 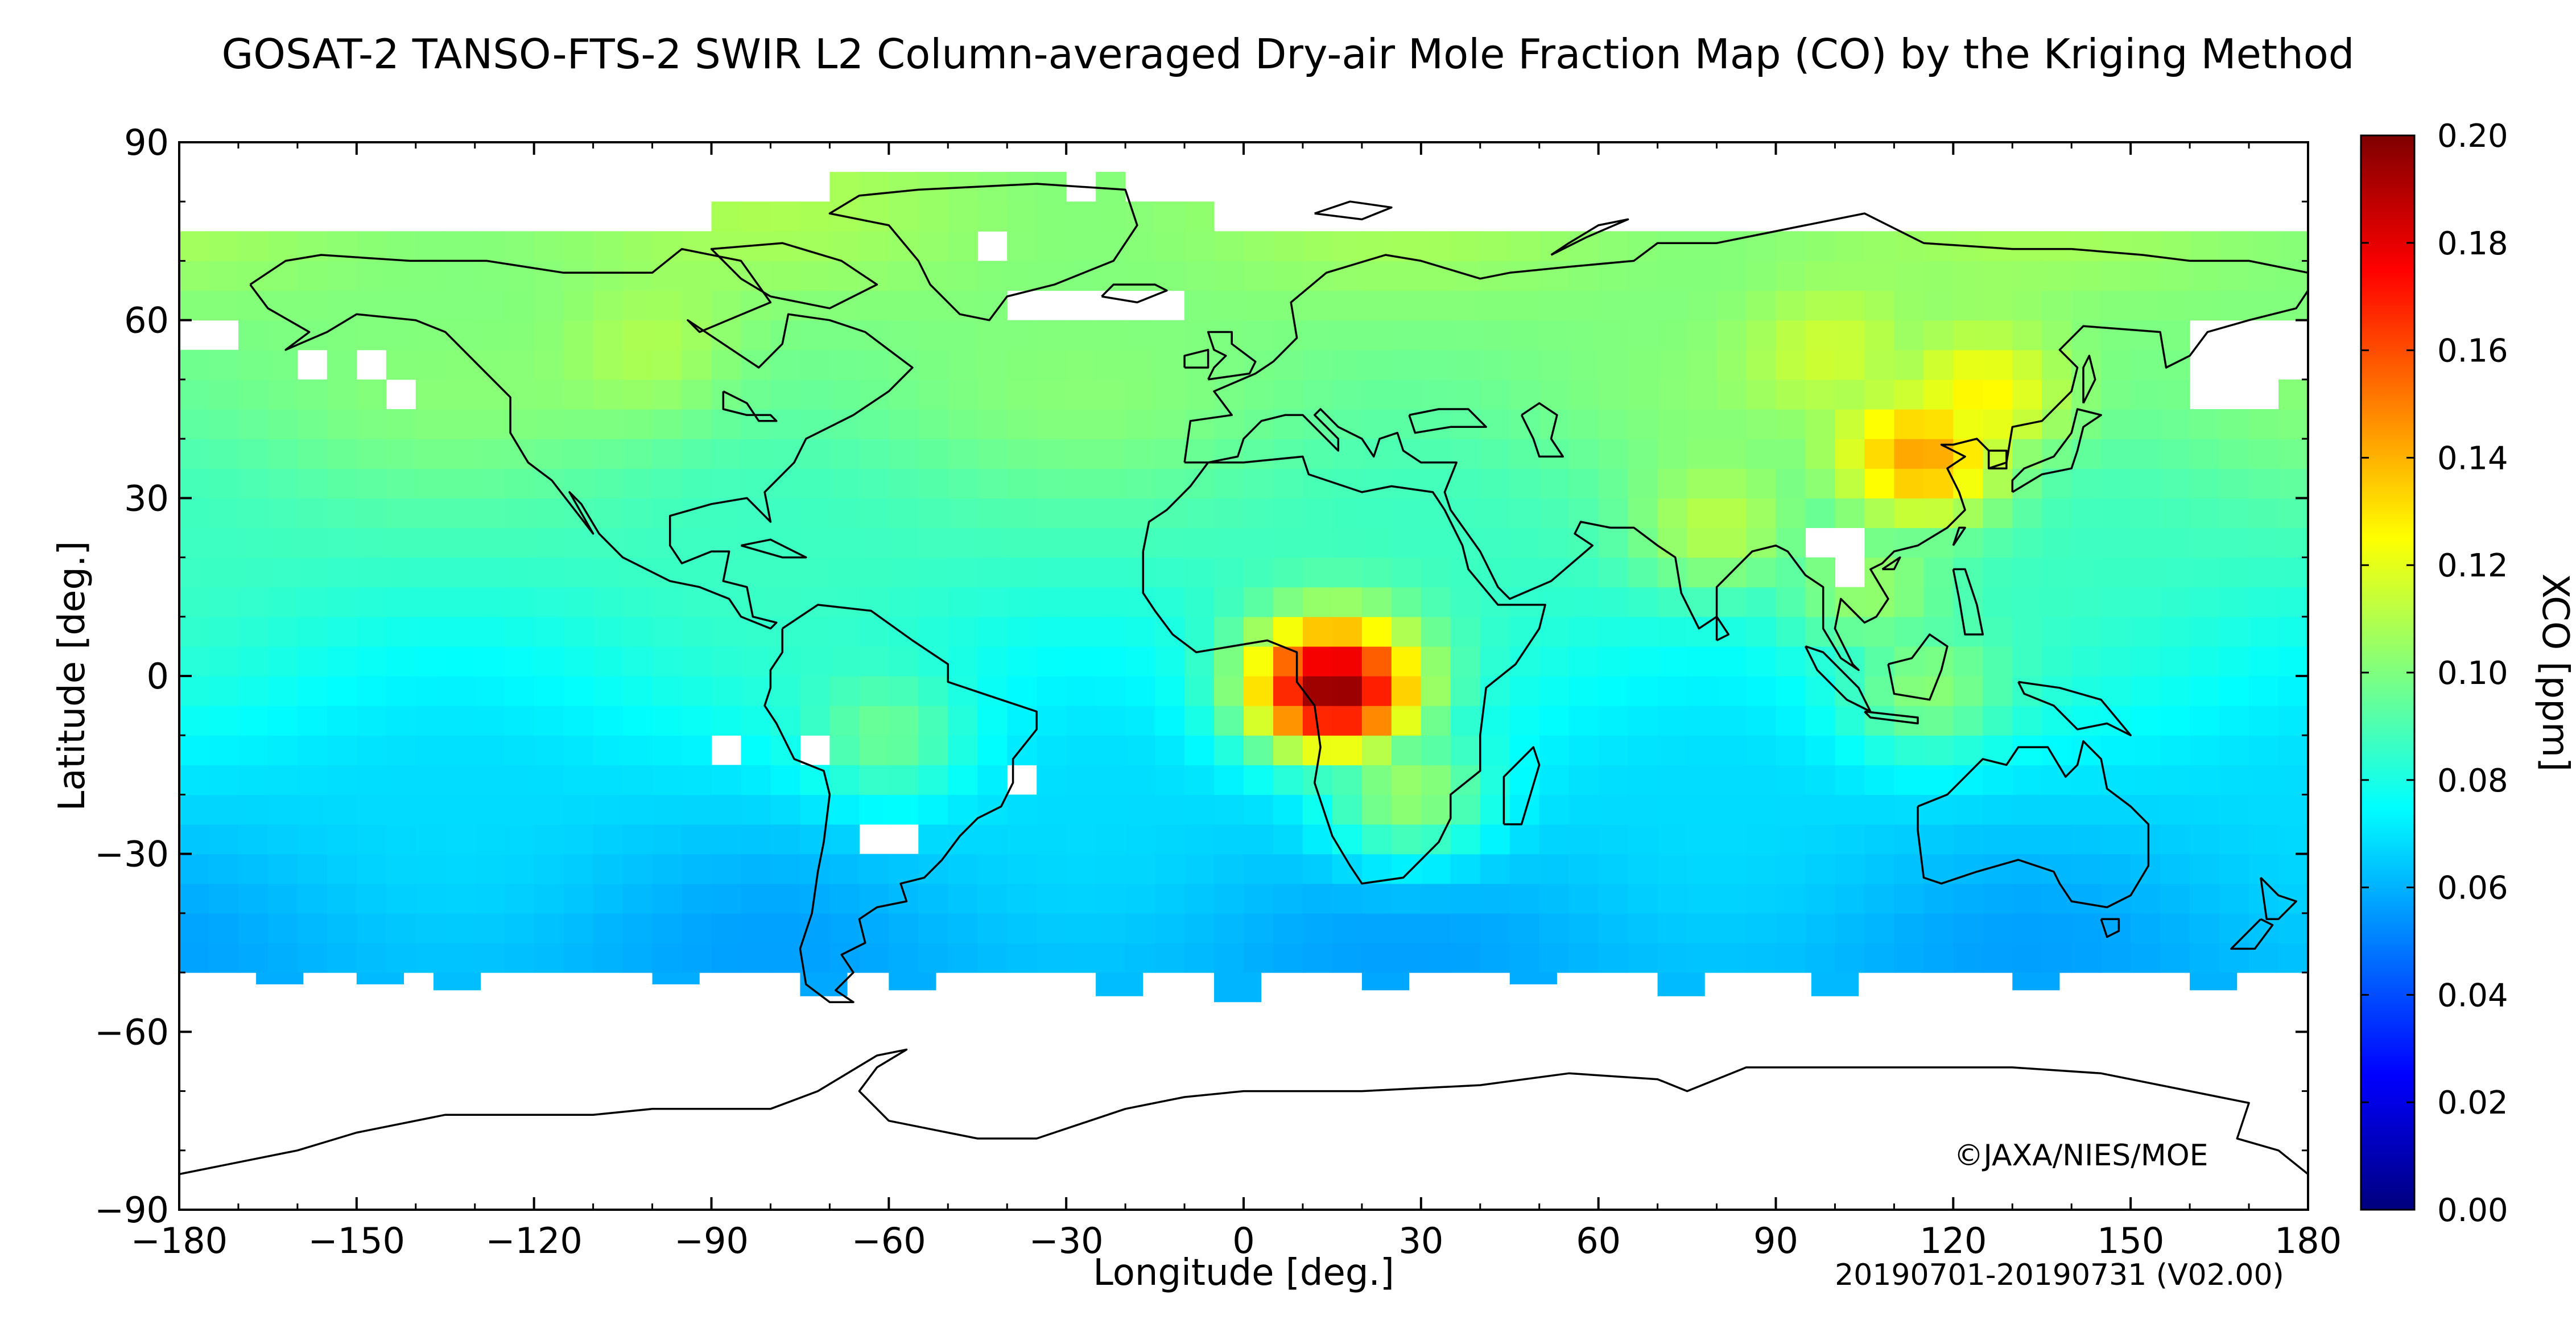 I want to click on y-axis-label: Latitude [deg.], so click(x=72, y=676).